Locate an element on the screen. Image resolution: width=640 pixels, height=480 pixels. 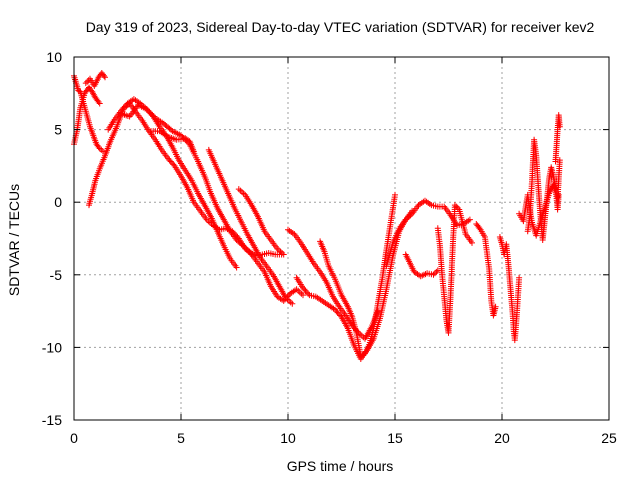
y-tick-label: 0 is located at coordinates (58, 202).